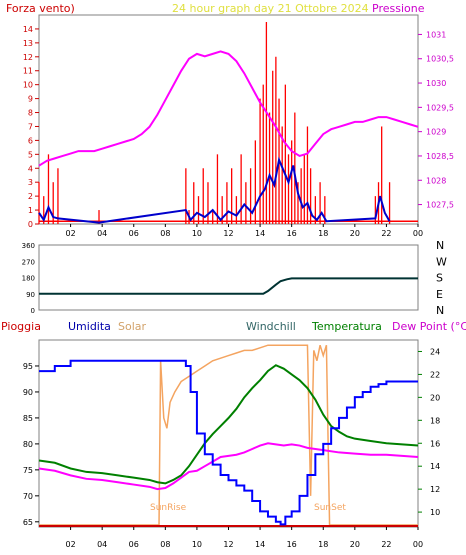 The width and height of the screenshot is (466, 555). Describe the element at coordinates (30, 99) in the screenshot. I see `wind-y-tick-label: 9` at that location.